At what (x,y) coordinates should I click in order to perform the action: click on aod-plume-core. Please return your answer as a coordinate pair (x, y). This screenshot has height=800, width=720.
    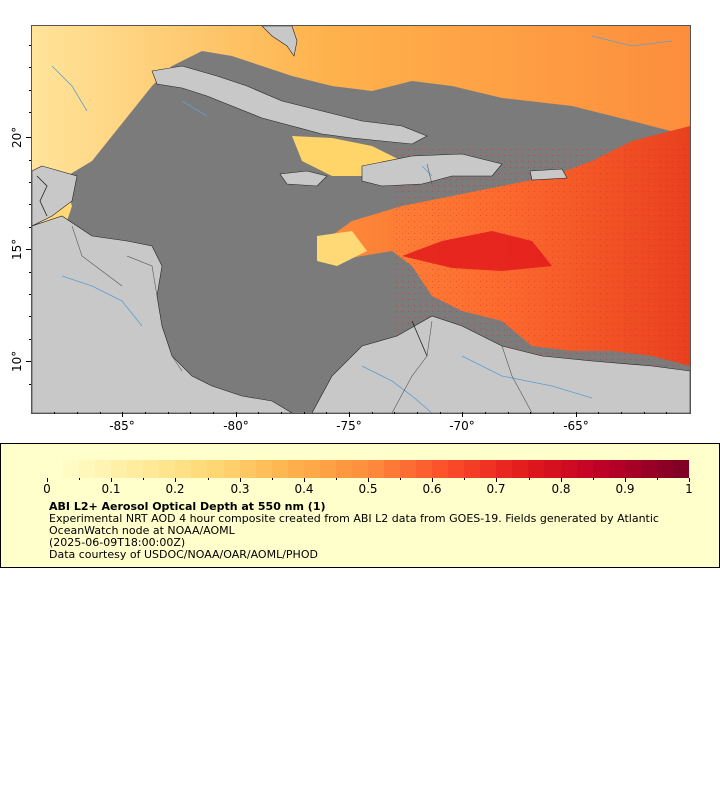
    Looking at the image, I should click on (477, 251).